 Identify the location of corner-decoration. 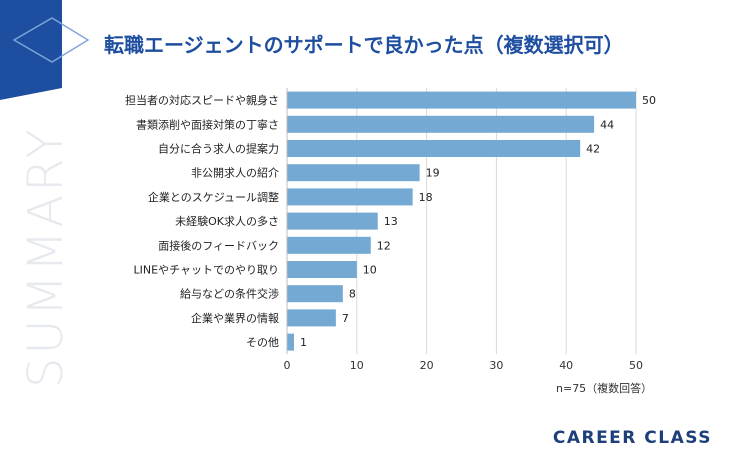
(45, 50).